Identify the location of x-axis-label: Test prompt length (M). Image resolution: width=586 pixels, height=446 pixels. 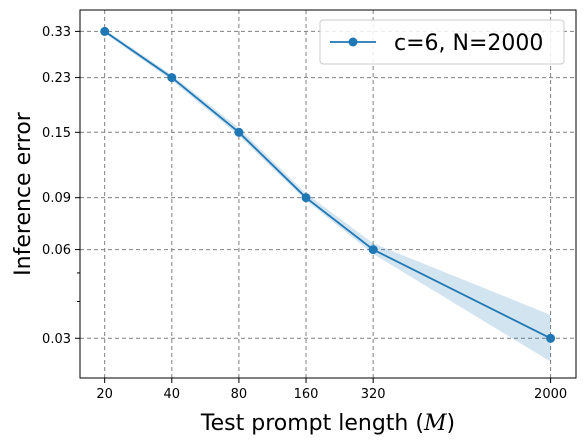
(327, 423).